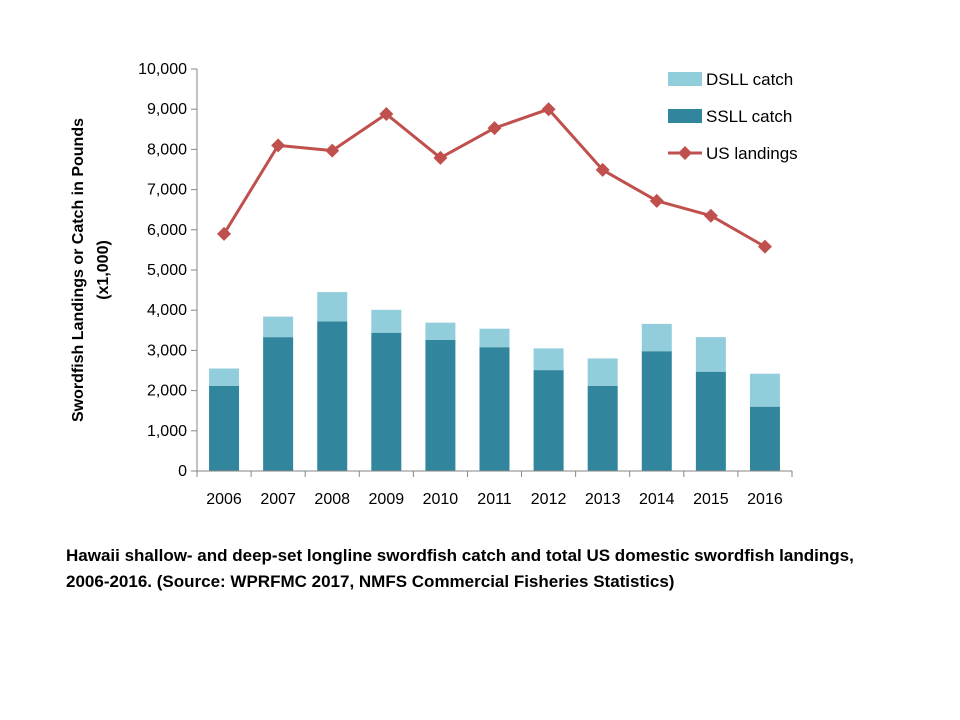 The image size is (960, 720). What do you see at coordinates (656, 337) in the screenshot?
I see `bar-dsll-catch-2014` at bounding box center [656, 337].